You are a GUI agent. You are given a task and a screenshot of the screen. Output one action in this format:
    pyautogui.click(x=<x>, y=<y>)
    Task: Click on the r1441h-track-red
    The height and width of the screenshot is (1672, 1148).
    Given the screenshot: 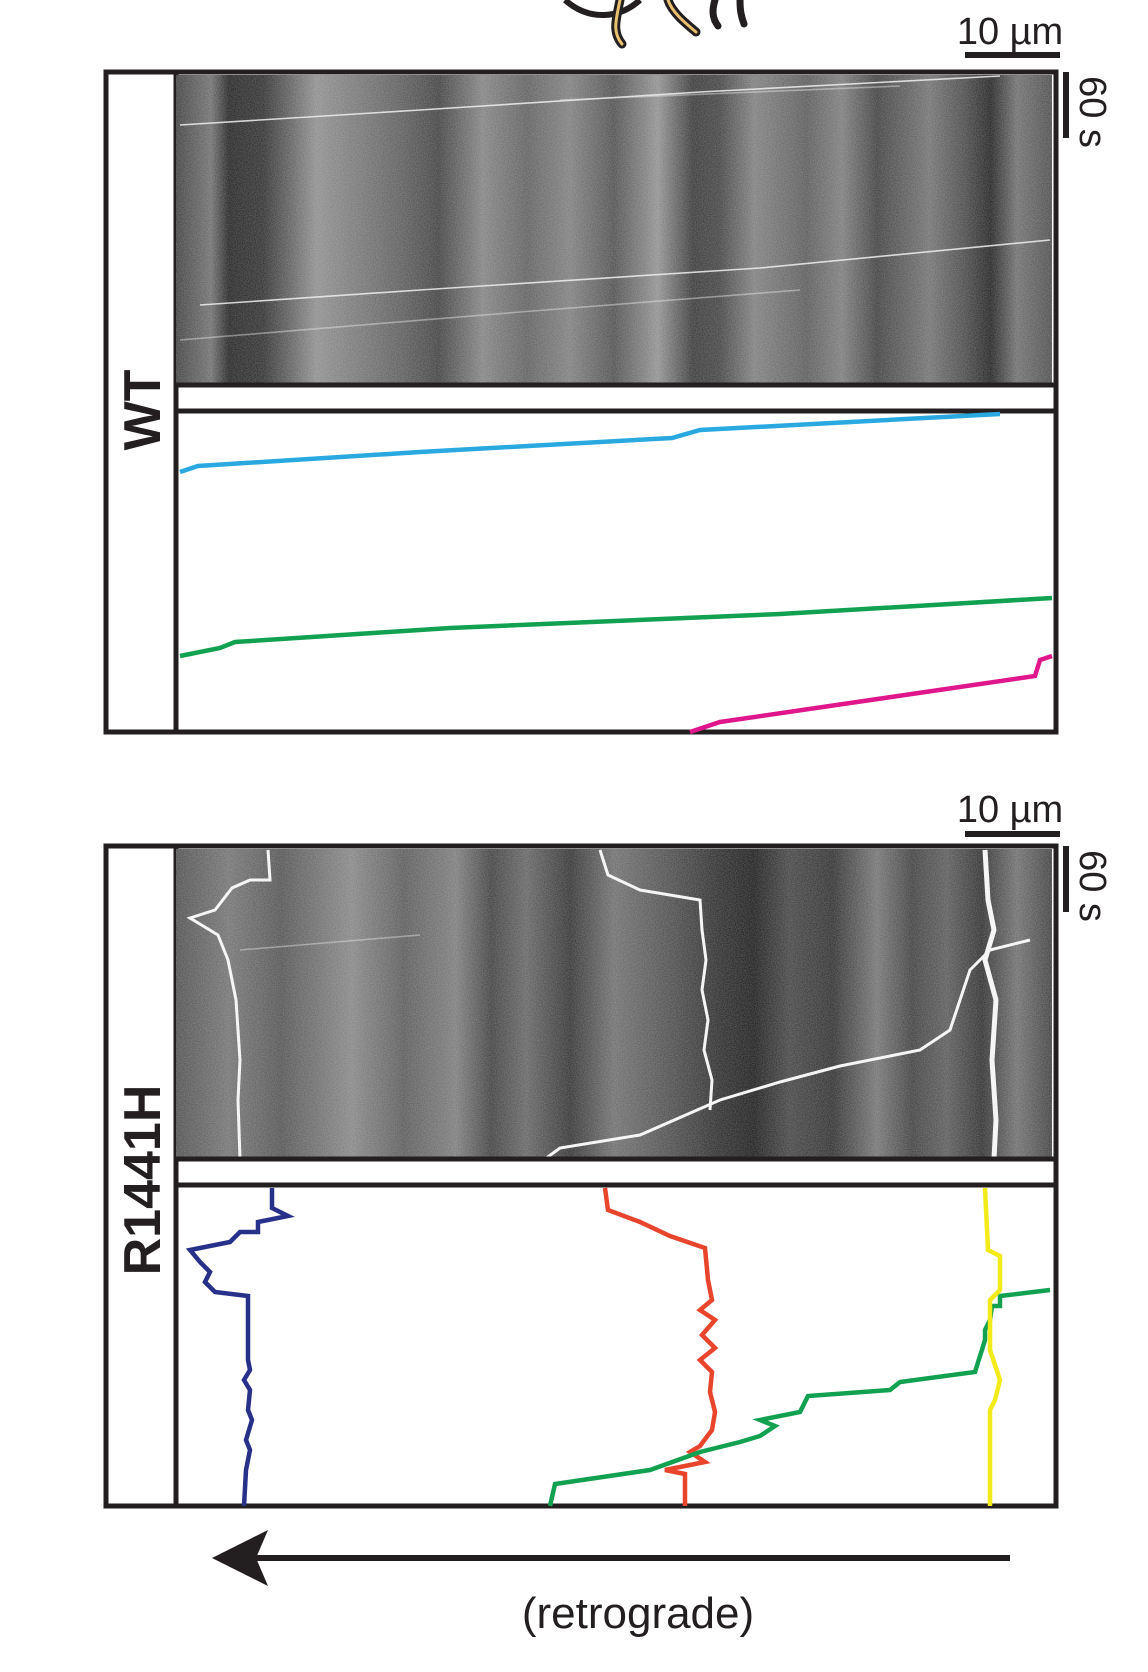 What is the action you would take?
    pyautogui.click(x=660, y=1346)
    